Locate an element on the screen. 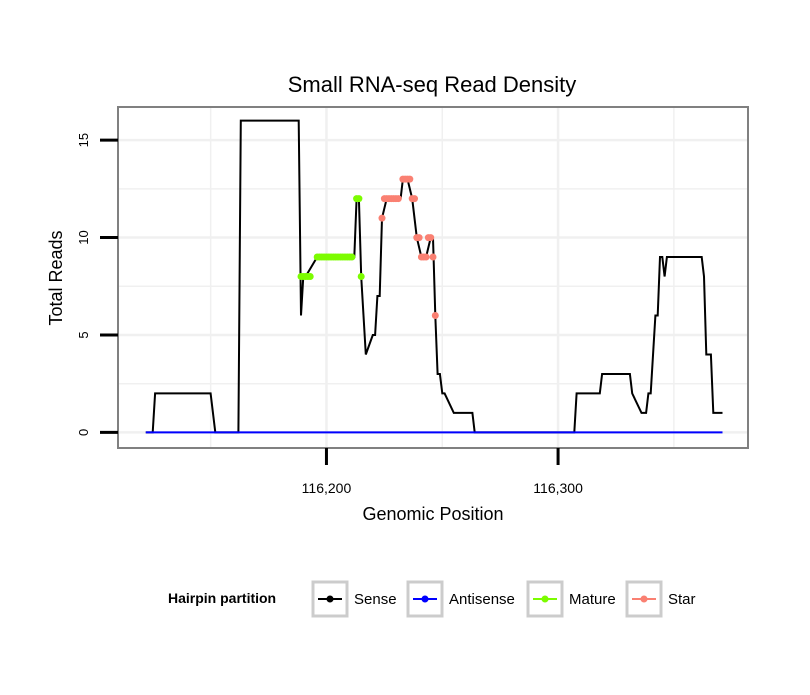 Image resolution: width=810 pixels, height=695 pixels. x-axis-label: Genomic Position is located at coordinates (432, 514).